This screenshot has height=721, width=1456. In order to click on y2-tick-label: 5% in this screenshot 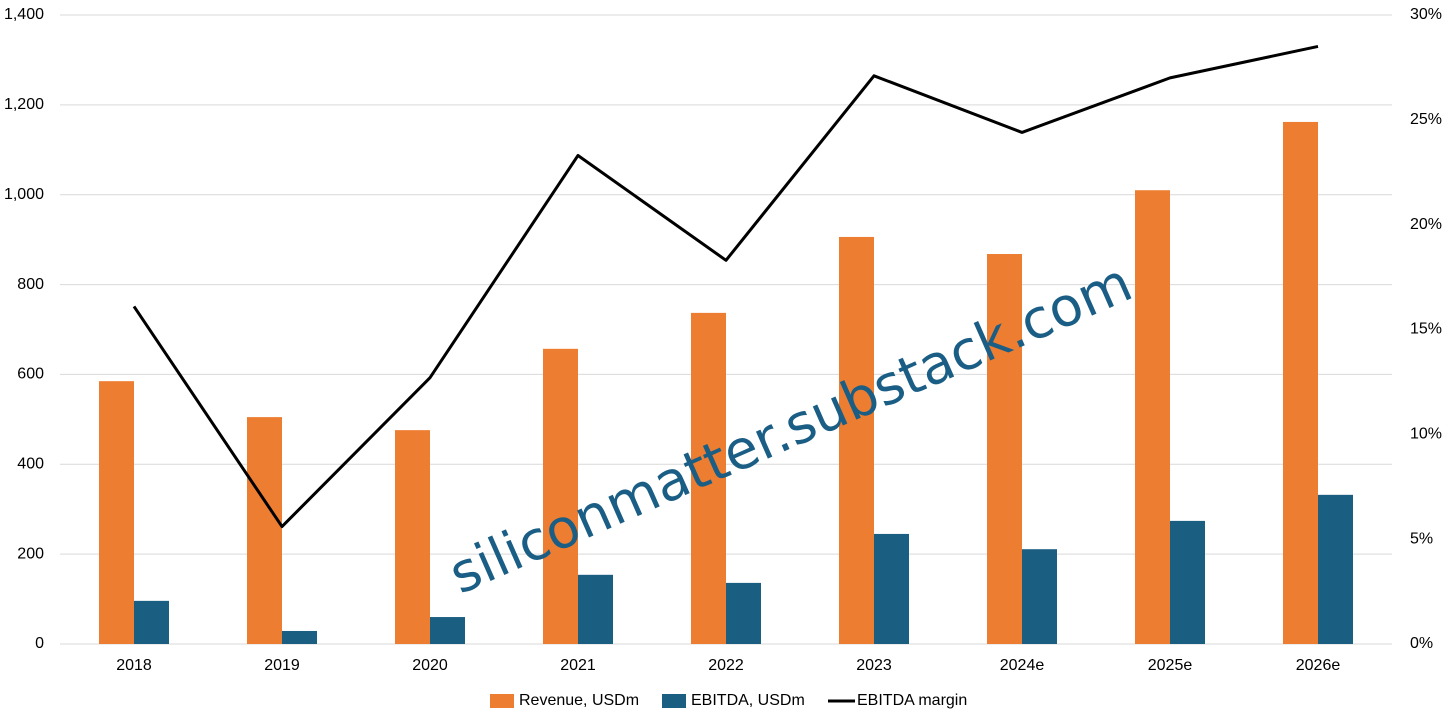, I will do `click(1421, 538)`.